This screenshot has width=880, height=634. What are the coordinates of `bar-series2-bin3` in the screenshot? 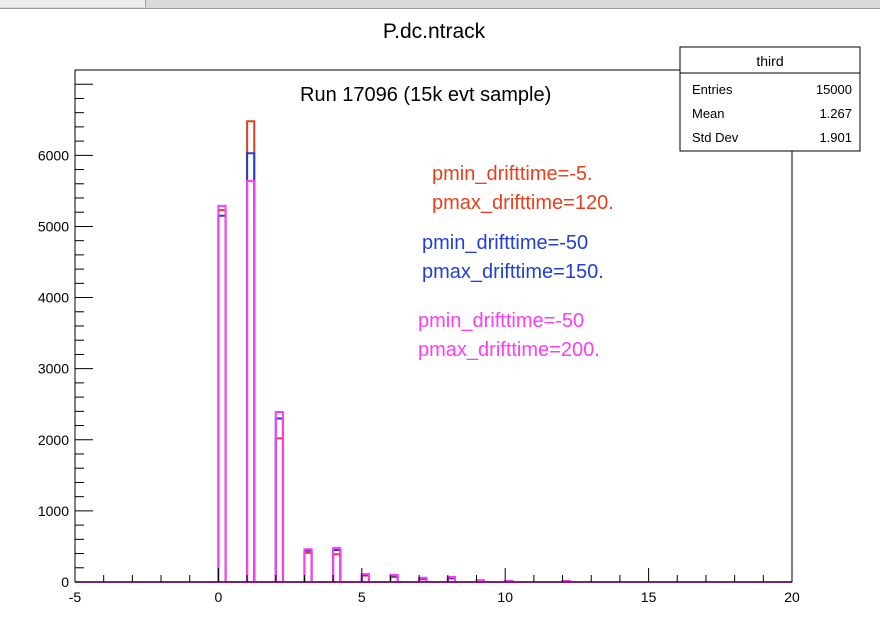 It's located at (308, 565).